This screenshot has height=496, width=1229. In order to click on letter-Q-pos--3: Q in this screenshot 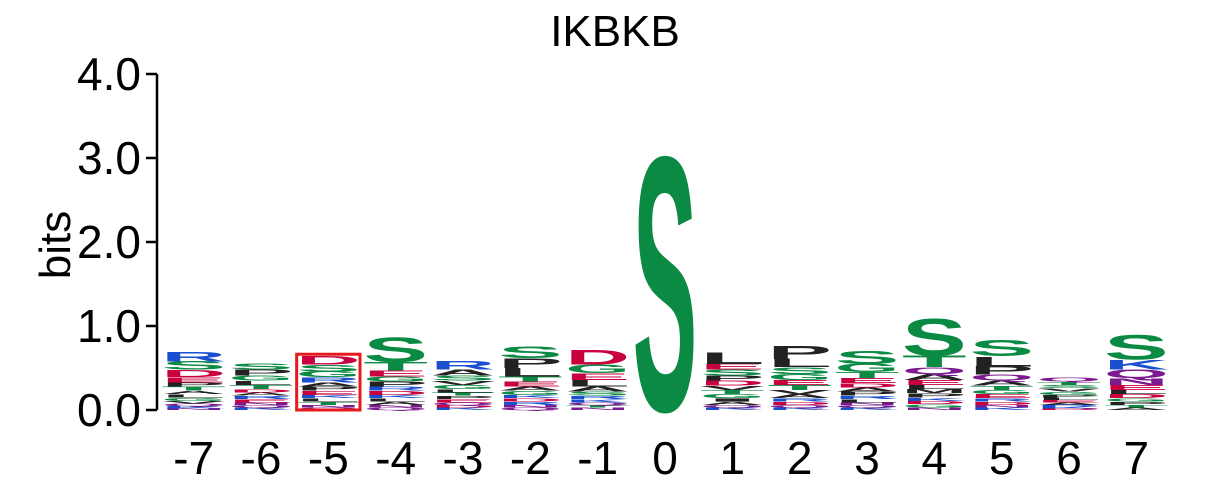, I will do `click(463, 404)`.